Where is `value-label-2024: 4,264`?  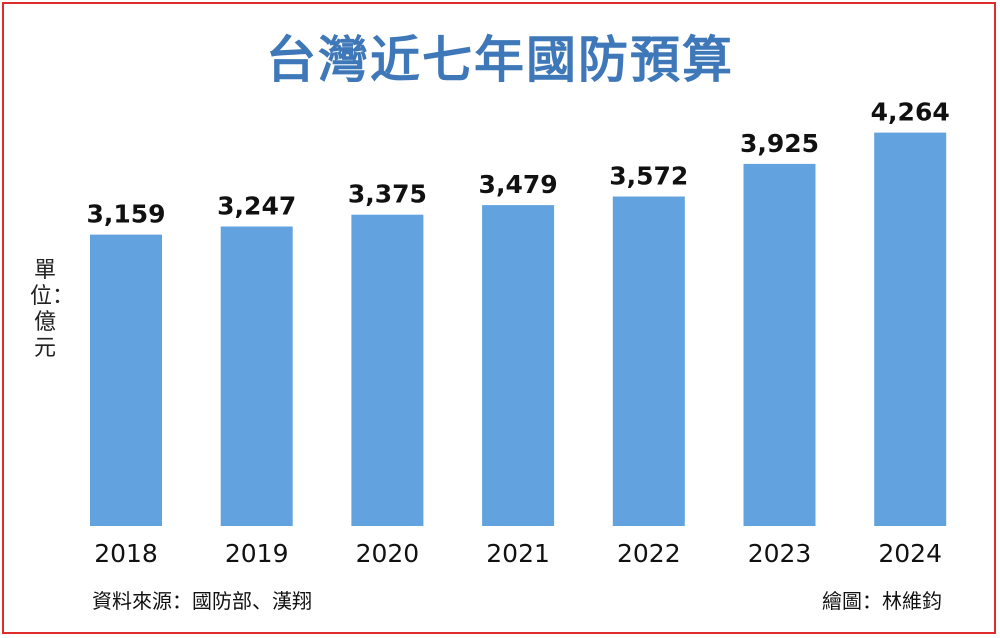 value-label-2024: 4,264 is located at coordinates (910, 112).